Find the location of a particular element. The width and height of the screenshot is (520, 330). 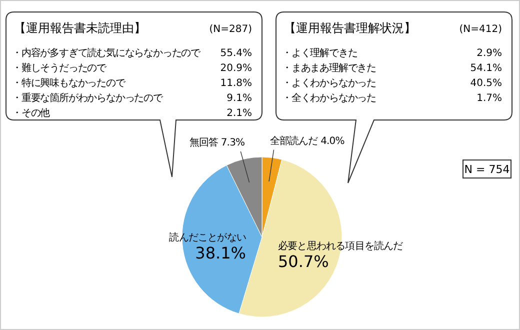

text: 9.1% is located at coordinates (239, 98).